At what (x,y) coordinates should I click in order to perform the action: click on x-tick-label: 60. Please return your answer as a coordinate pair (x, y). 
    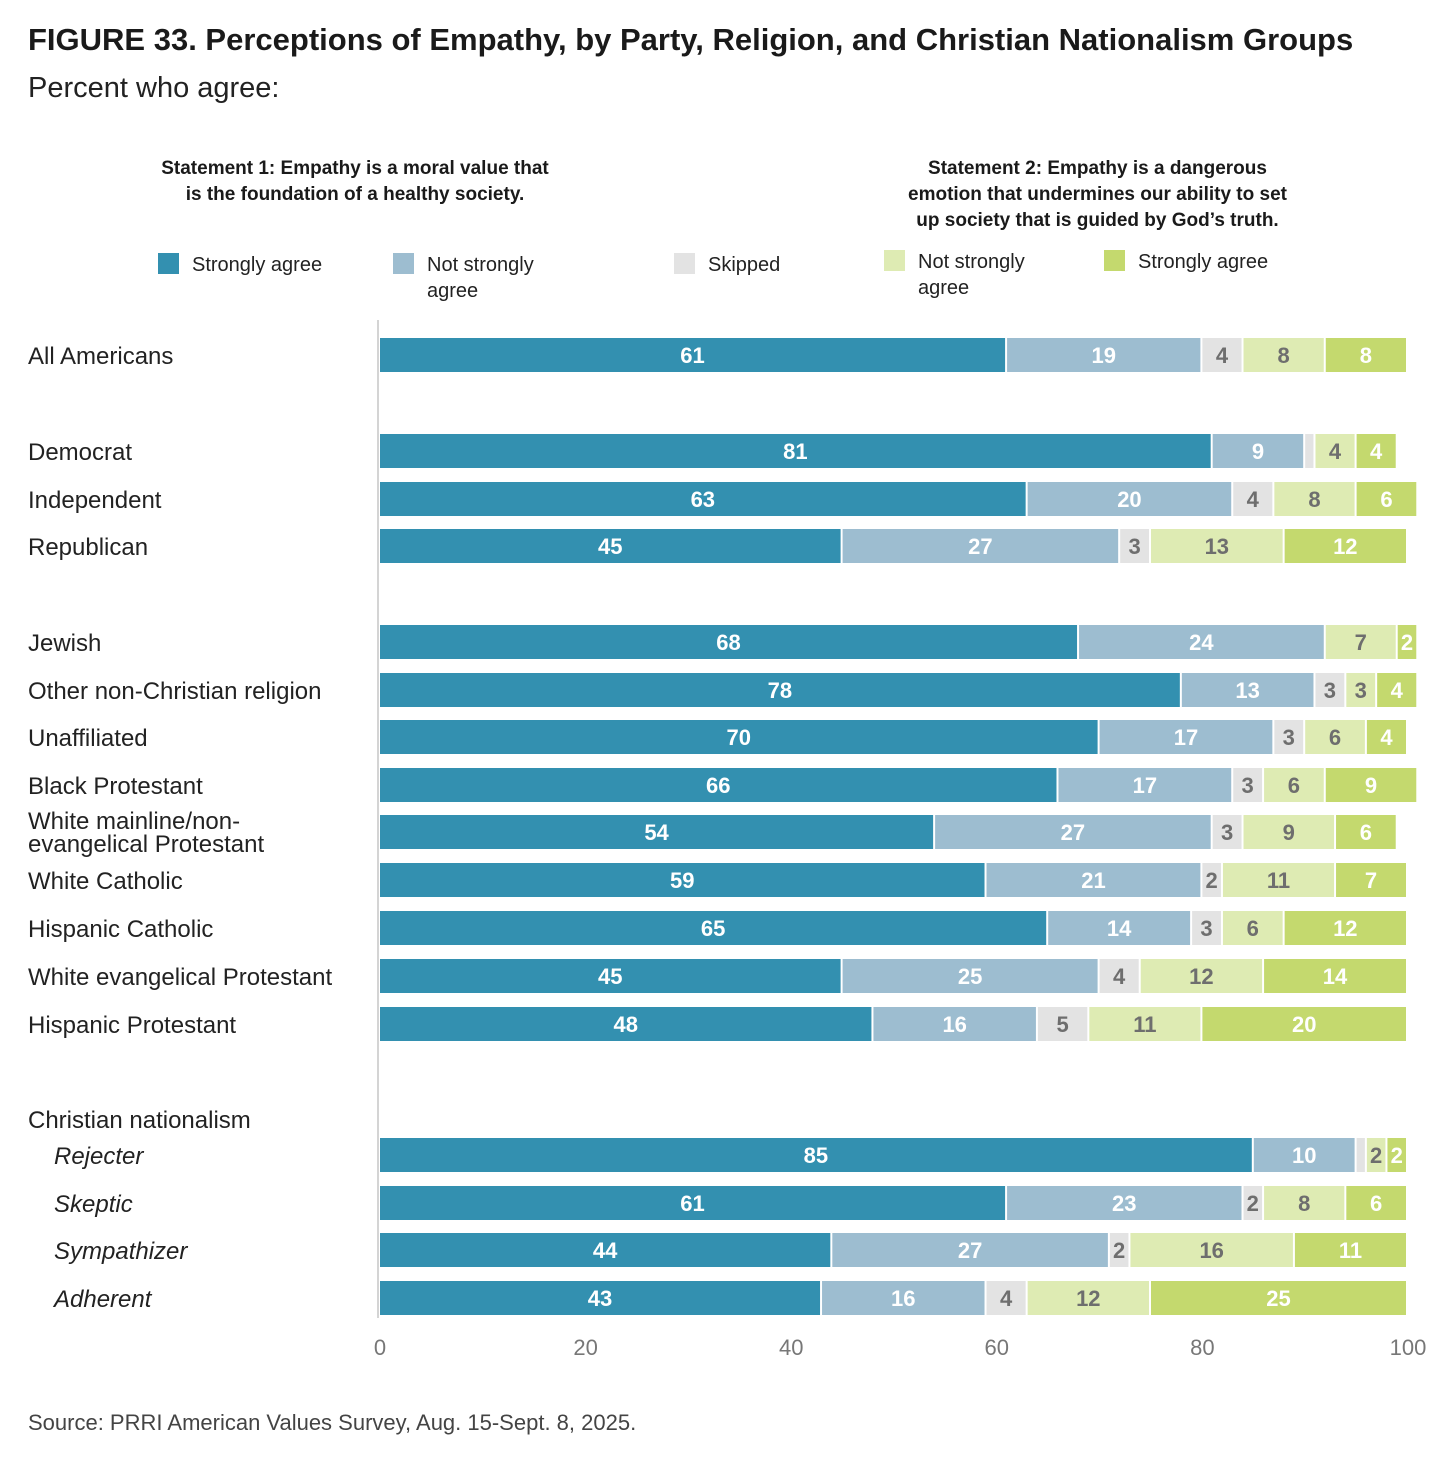
    Looking at the image, I should click on (997, 1347).